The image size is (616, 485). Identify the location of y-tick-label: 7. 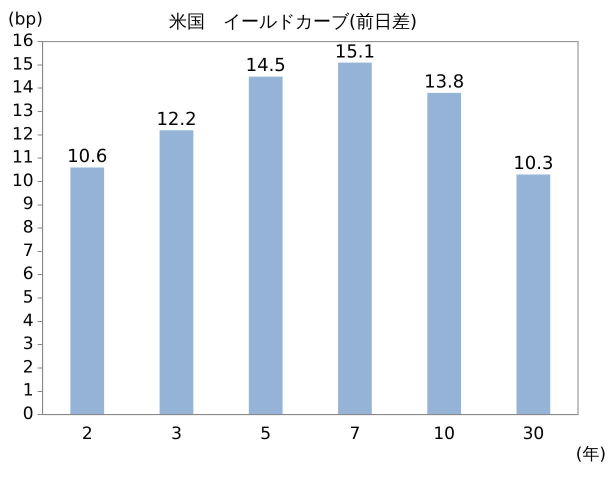
(28, 250).